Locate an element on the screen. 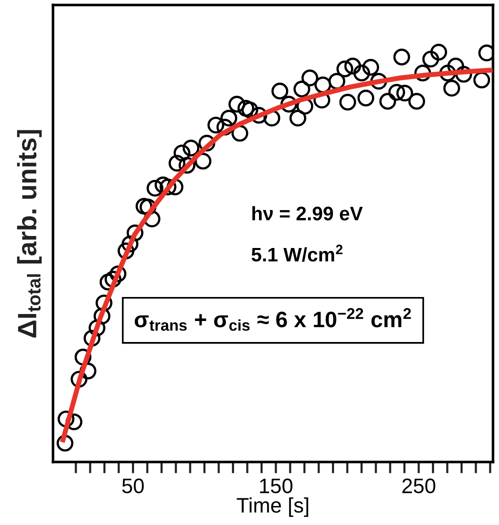 The image size is (499, 525). y-axis-title: ΔI$_{total}$ [arb. units] is located at coordinates (29, 234).